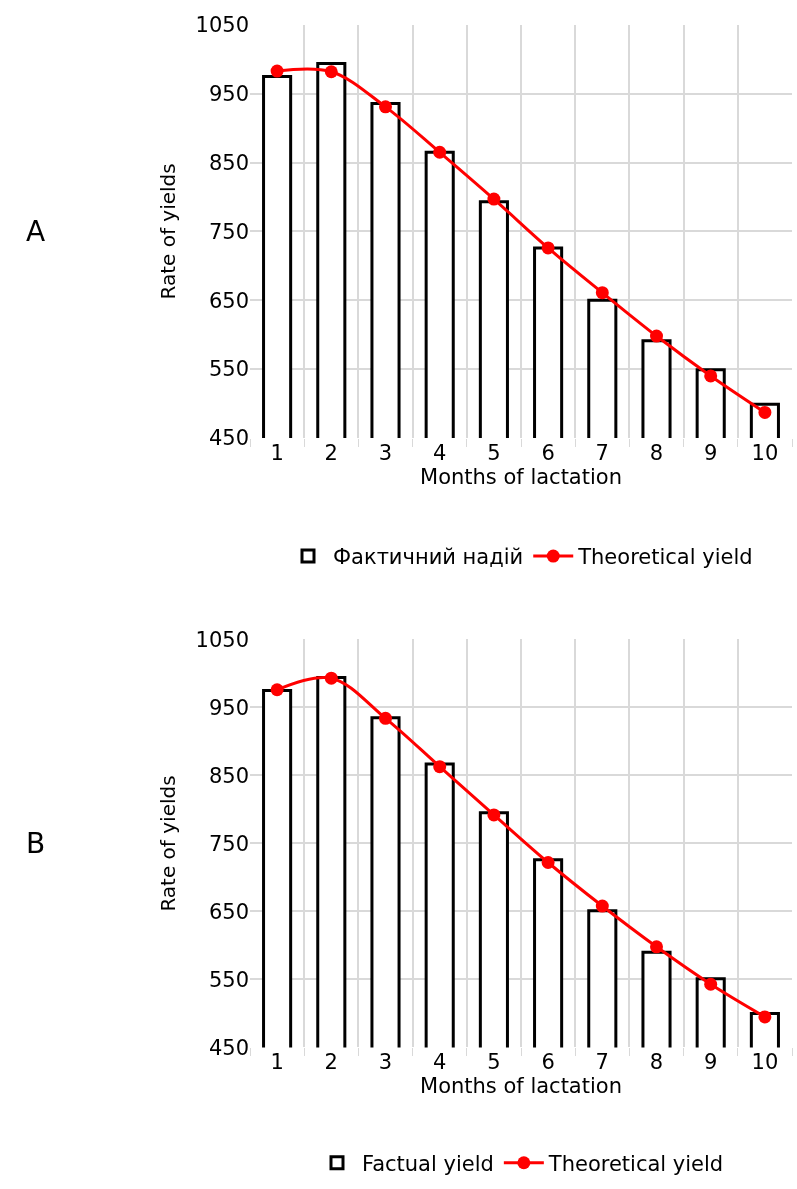 This screenshot has height=1189, width=797. What do you see at coordinates (36, 843) in the screenshot?
I see `text: B` at bounding box center [36, 843].